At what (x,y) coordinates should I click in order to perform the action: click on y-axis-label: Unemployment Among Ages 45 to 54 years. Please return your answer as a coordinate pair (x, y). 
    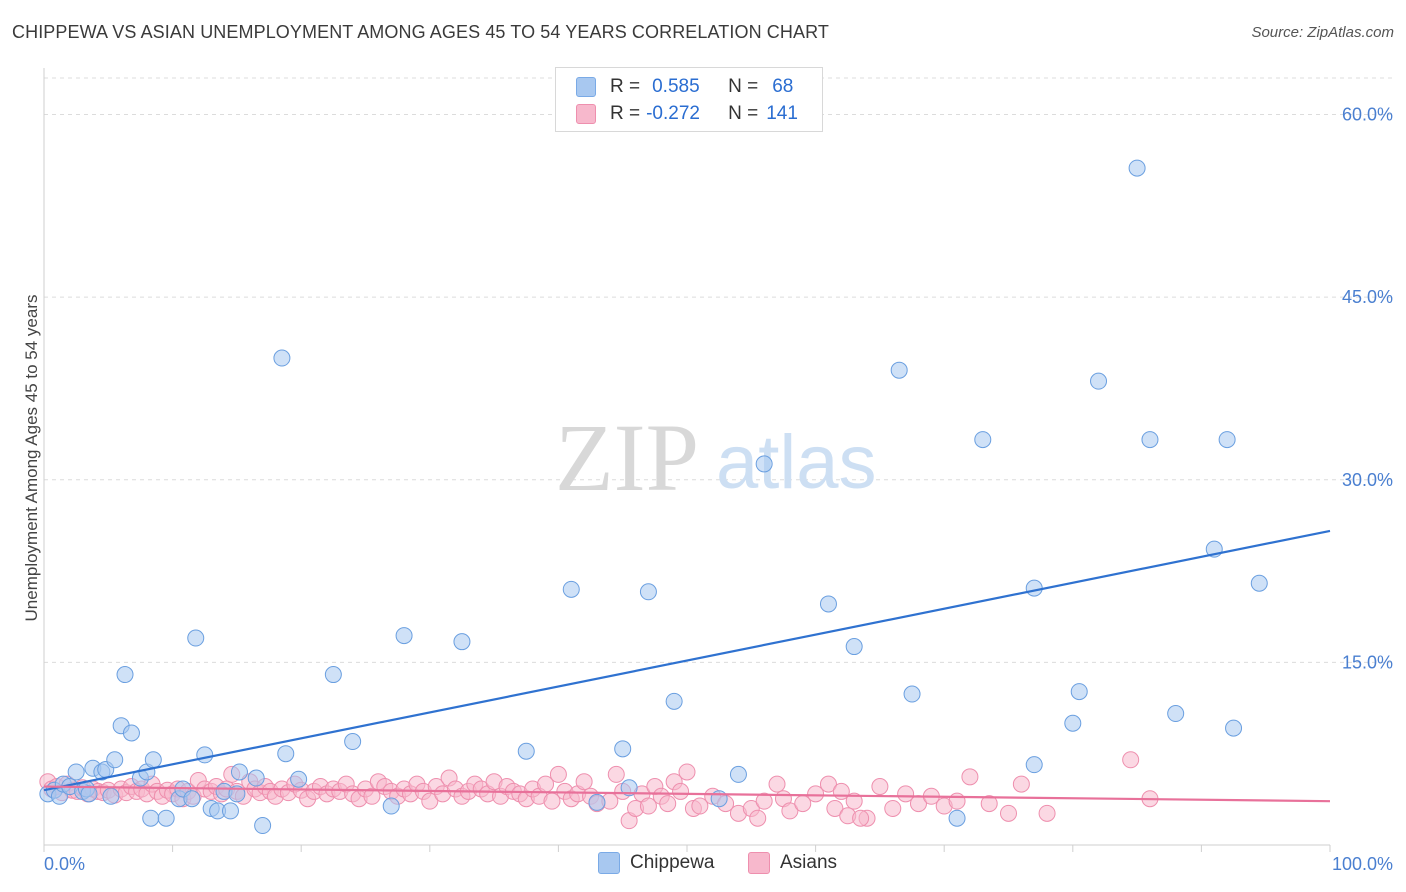
    Looking at the image, I should click on (31, 458).